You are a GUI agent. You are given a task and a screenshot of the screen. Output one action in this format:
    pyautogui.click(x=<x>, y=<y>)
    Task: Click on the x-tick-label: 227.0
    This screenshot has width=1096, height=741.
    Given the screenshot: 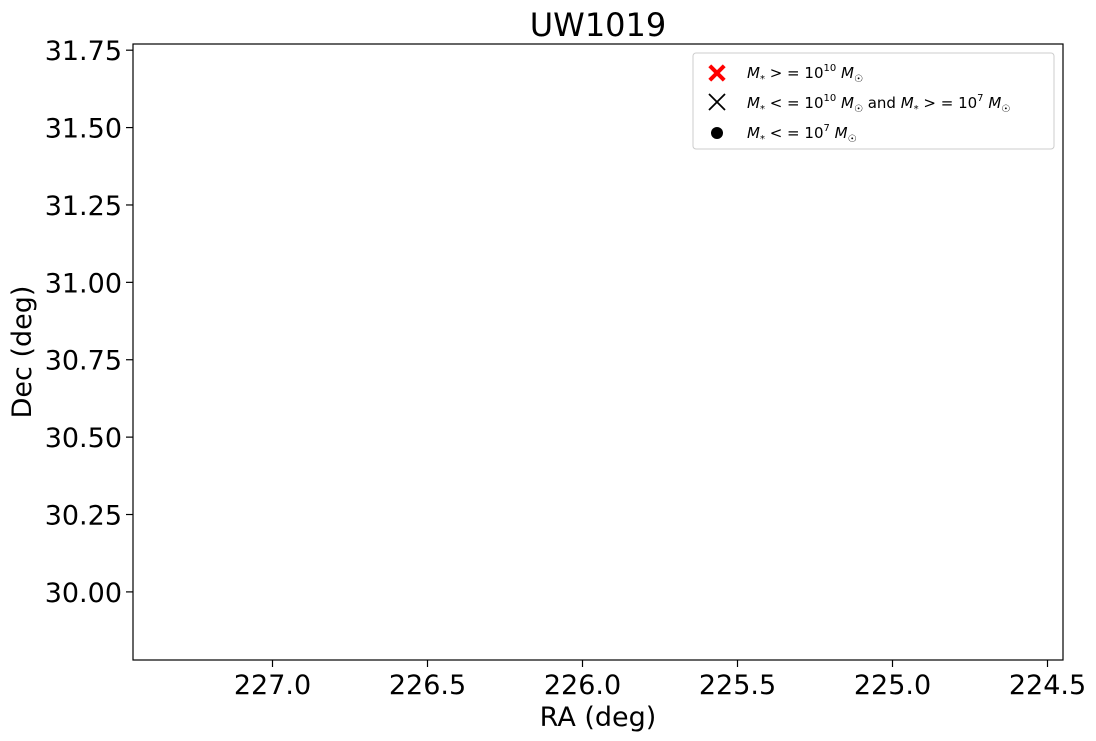 What is the action you would take?
    pyautogui.click(x=272, y=685)
    